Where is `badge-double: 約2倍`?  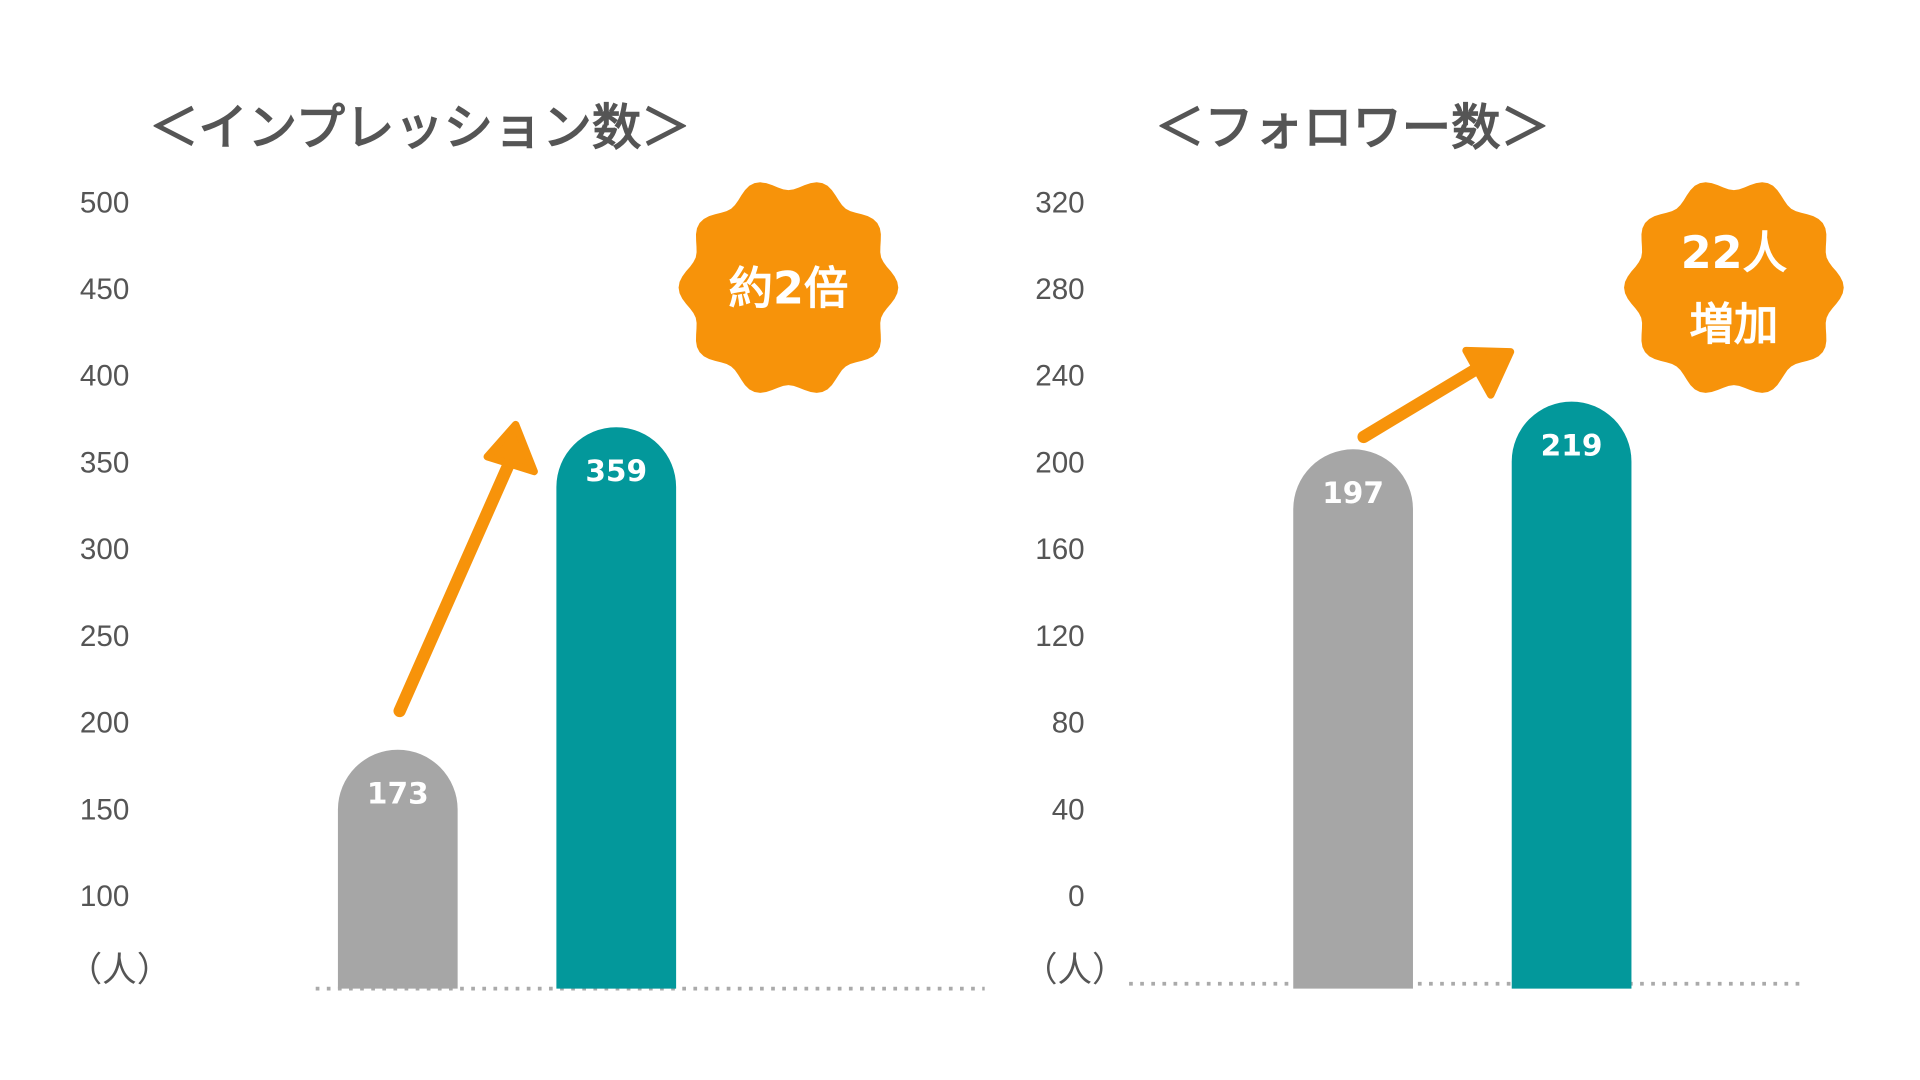 badge-double: 約2倍 is located at coordinates (788, 287).